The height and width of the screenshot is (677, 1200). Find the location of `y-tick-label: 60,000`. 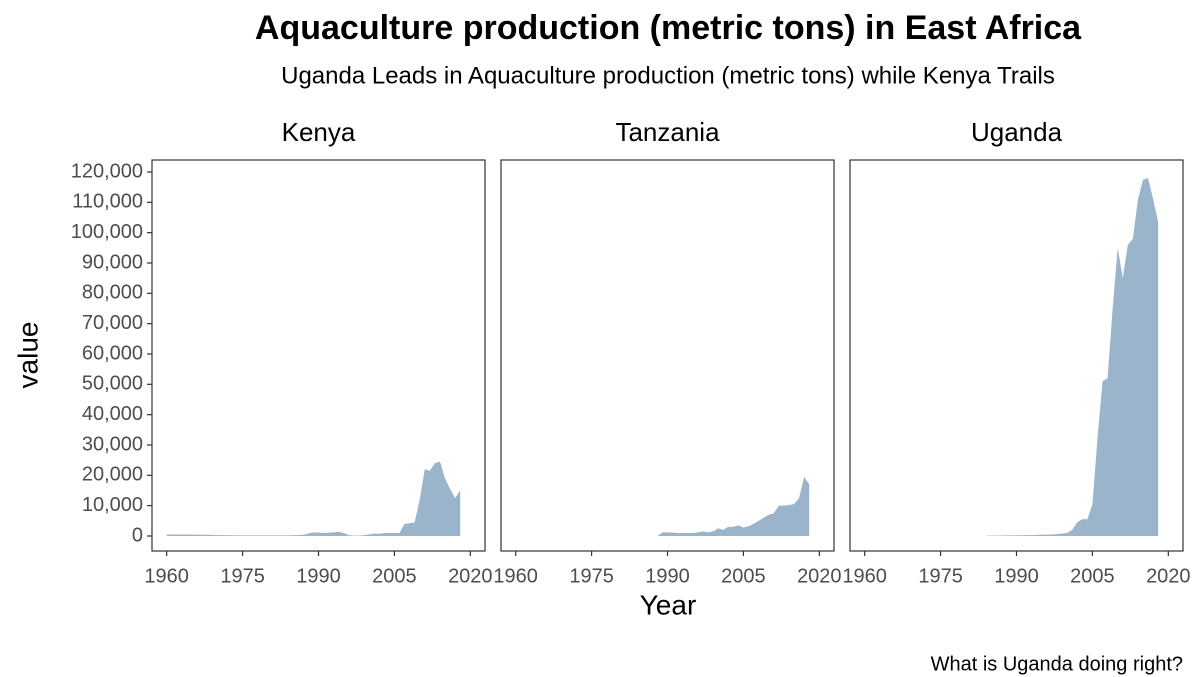

y-tick-label: 60,000 is located at coordinates (112, 353).